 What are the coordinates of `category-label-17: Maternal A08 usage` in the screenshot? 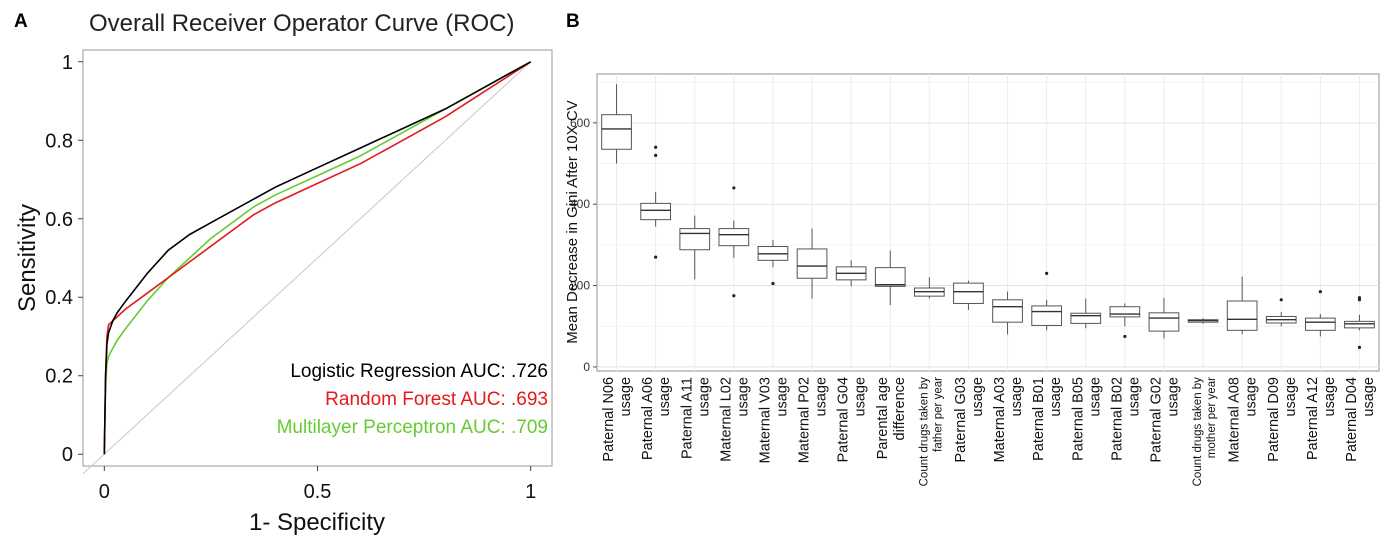 It's located at (1243, 419).